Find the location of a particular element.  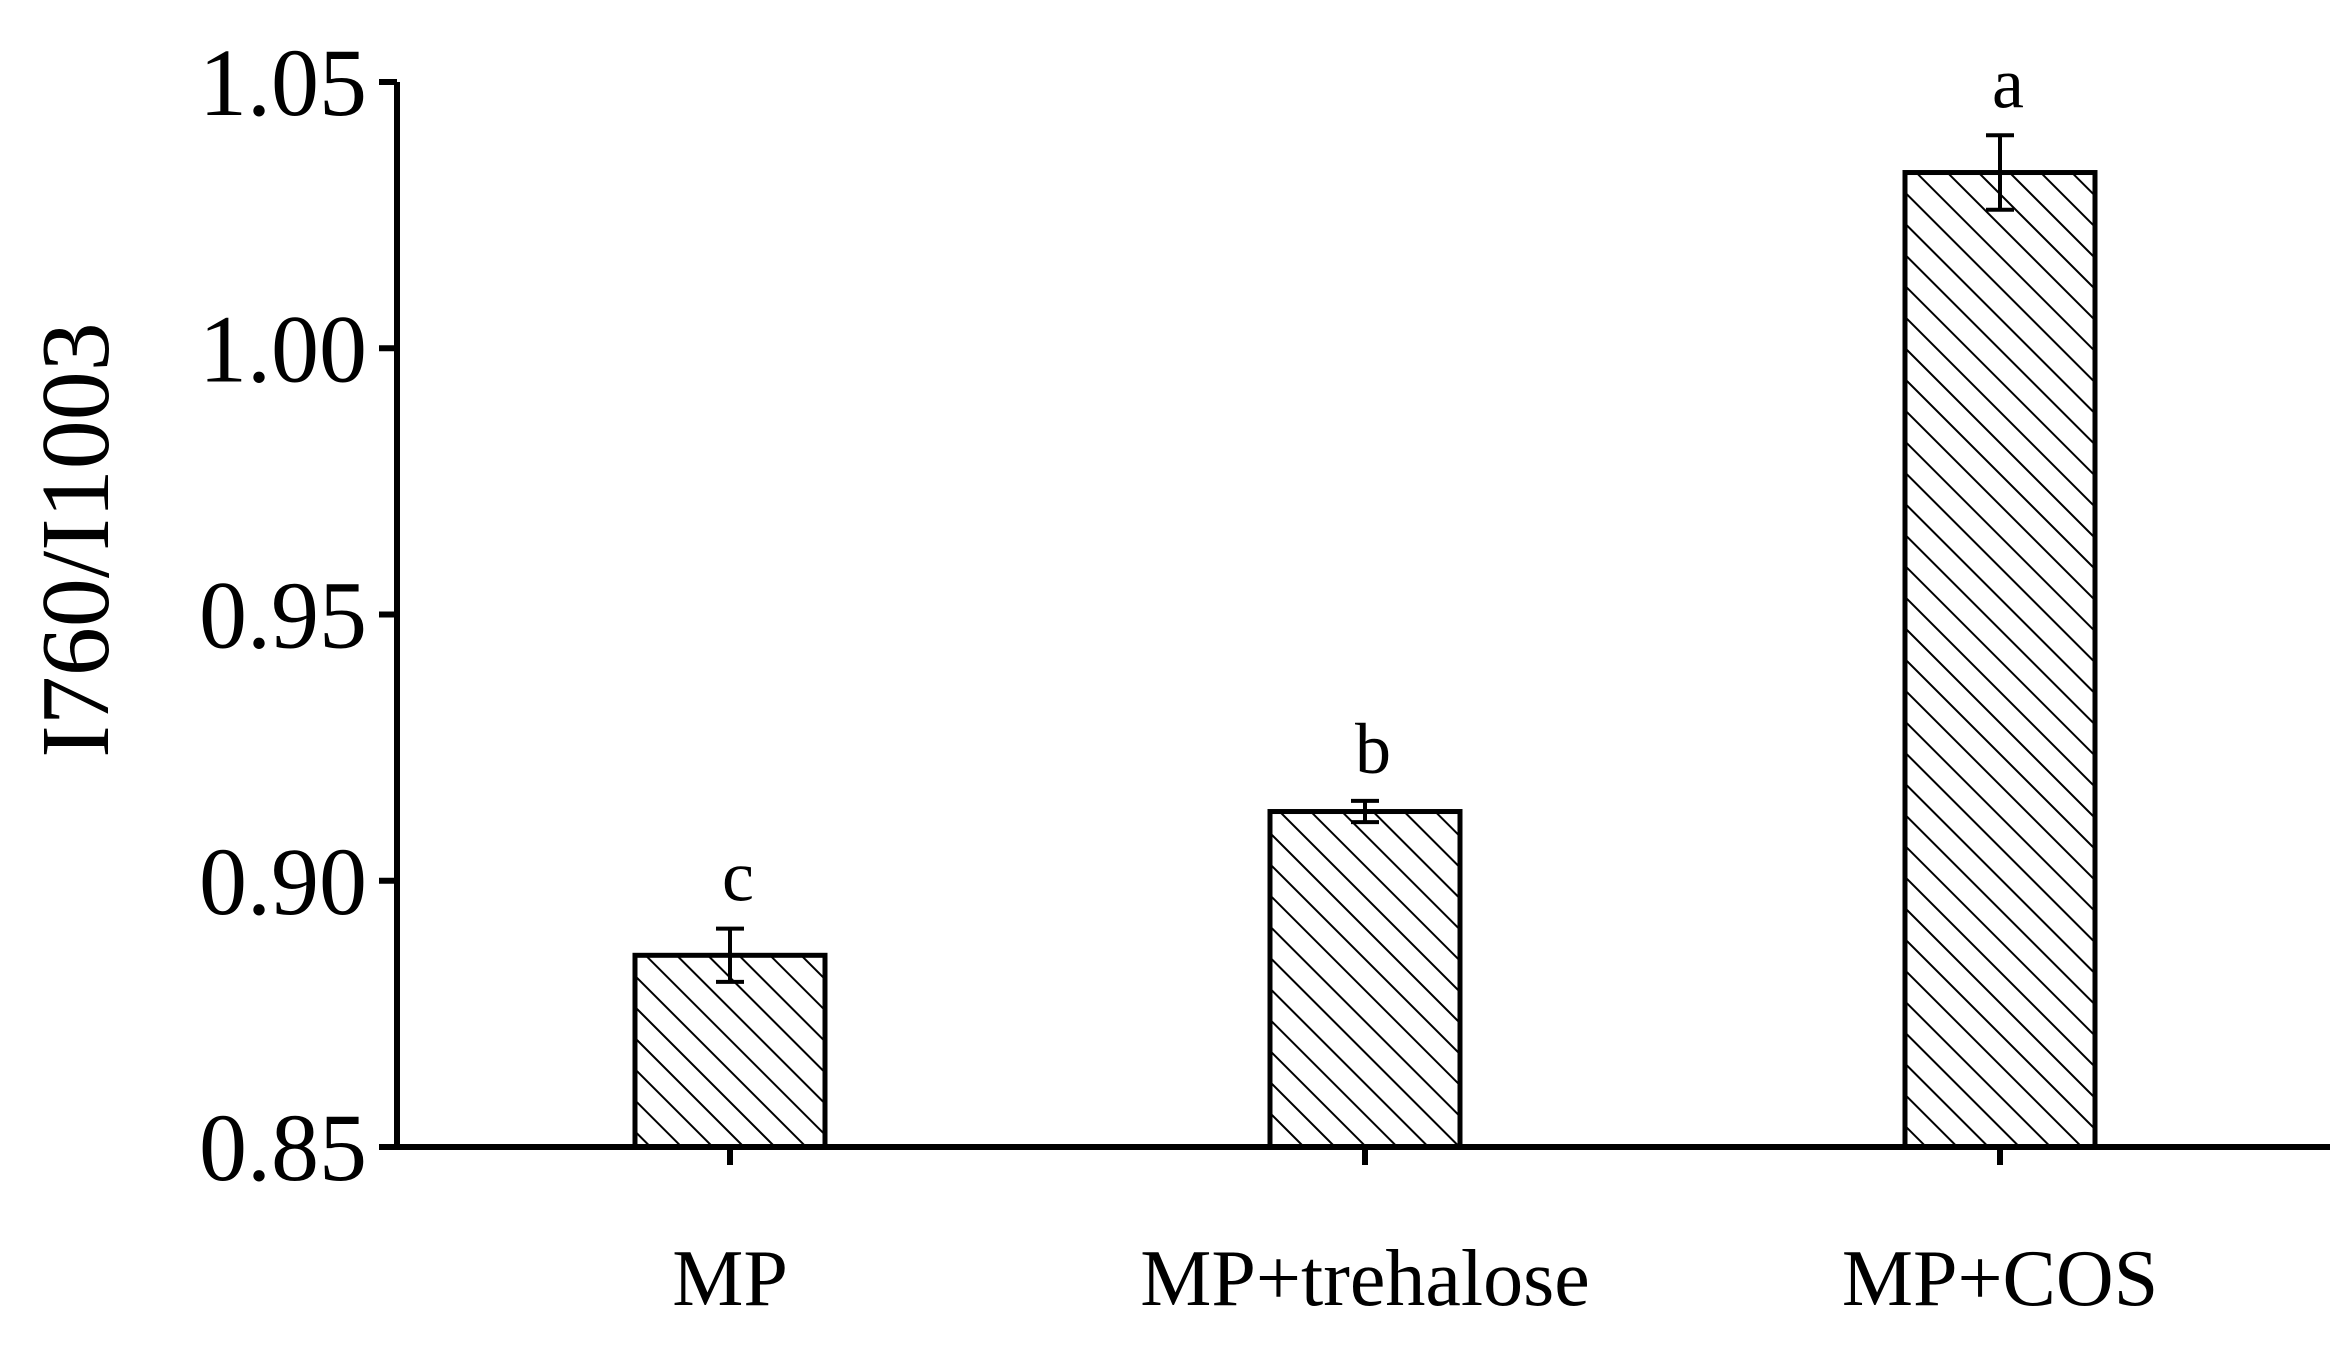

y-axis-ticks: 0.85 0.90 0.95 1.00 1.05 is located at coordinates (298, 615).